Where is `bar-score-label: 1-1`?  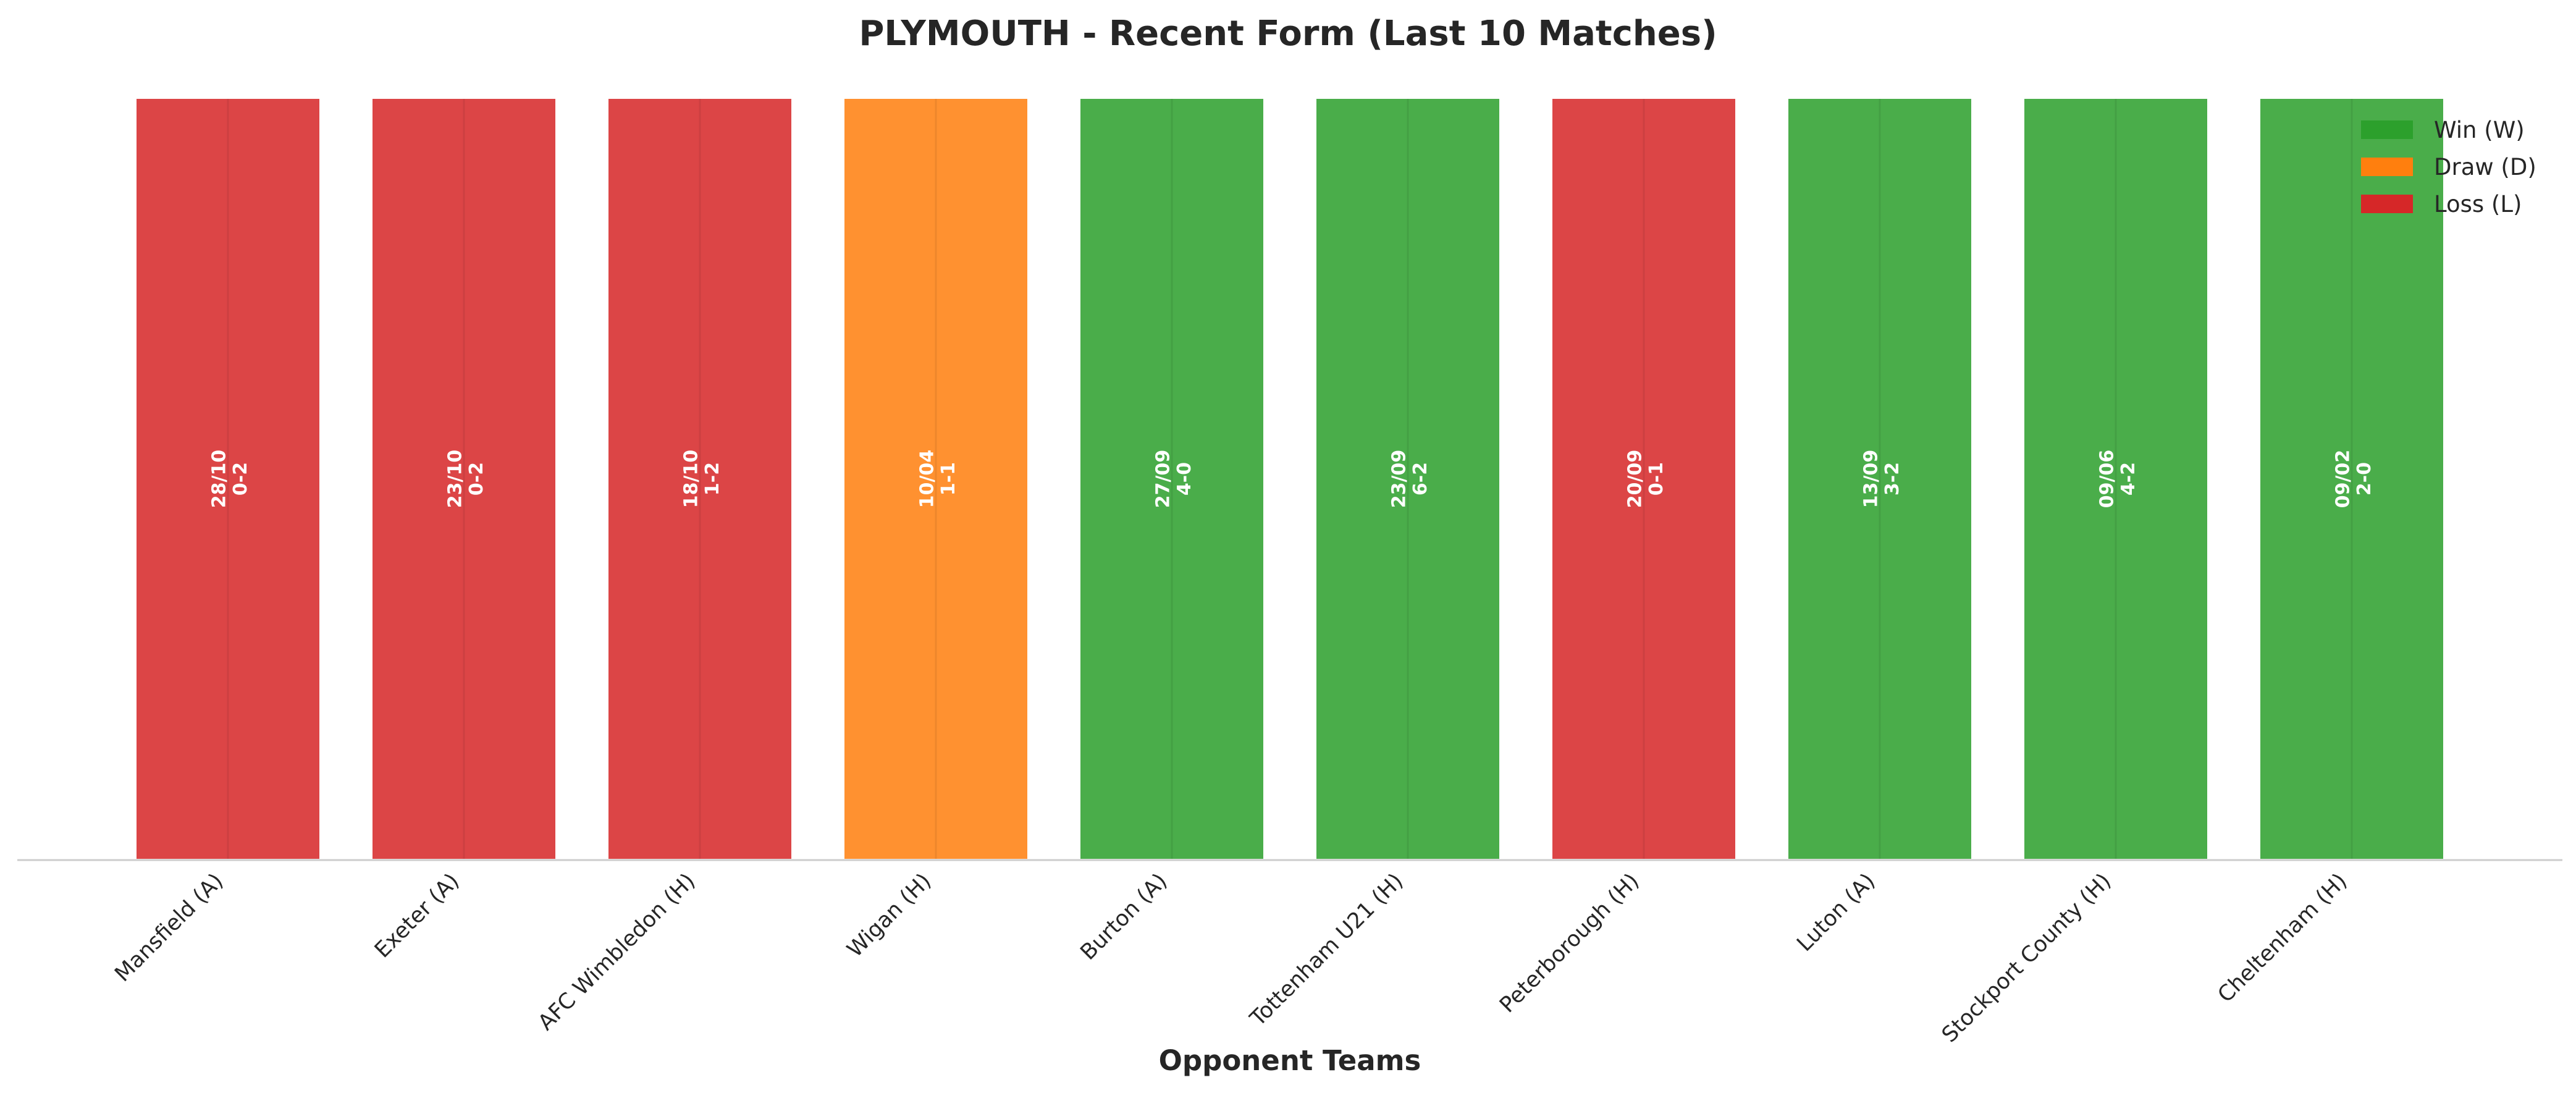
bar-score-label: 1-1 is located at coordinates (948, 479).